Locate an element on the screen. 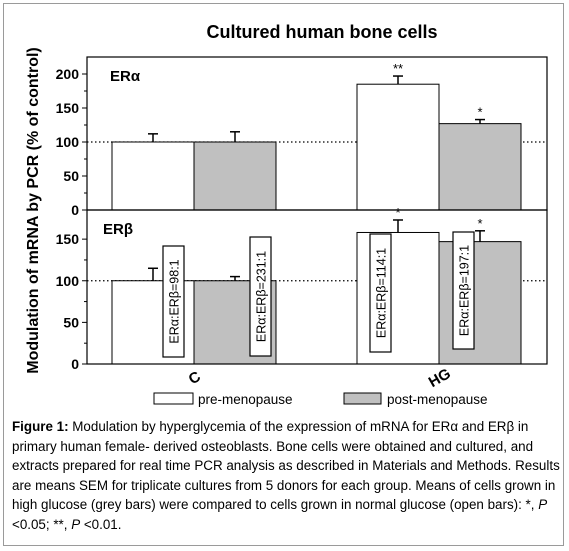 The height and width of the screenshot is (551, 569). y-axis-label: Modulation of mRNA by PCR (% of control) is located at coordinates (33, 210).